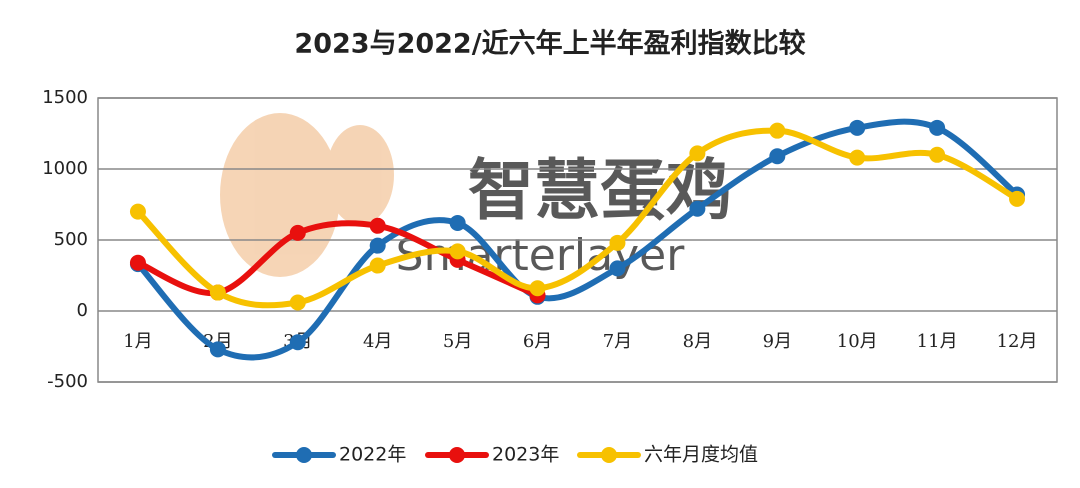  I want to click on x-tick-label: 7月, so click(617, 341).